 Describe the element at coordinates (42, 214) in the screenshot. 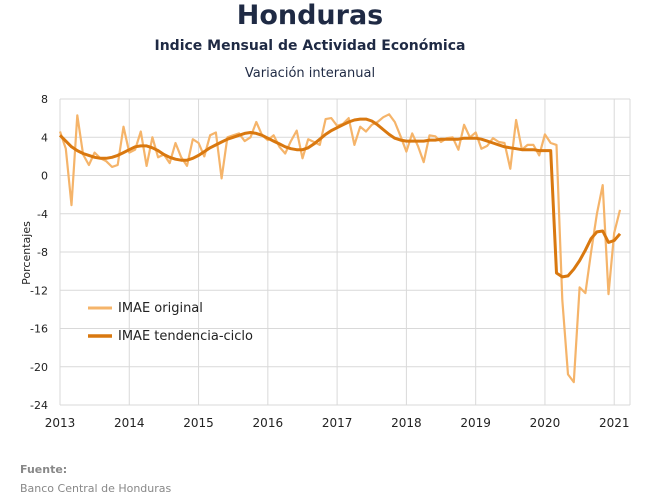

I see `y-tick-label: -4` at that location.